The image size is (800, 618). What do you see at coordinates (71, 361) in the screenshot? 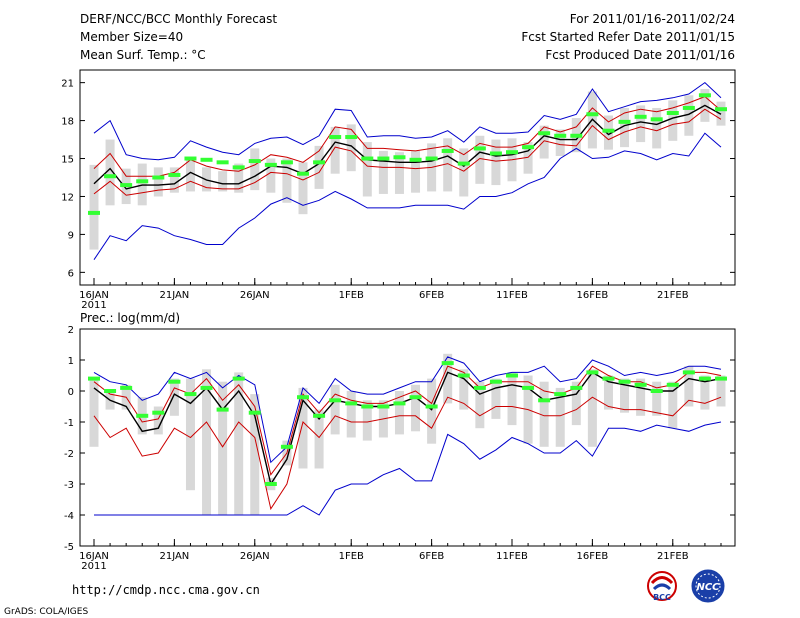
I see `precip-ytick-label: 1` at bounding box center [71, 361].